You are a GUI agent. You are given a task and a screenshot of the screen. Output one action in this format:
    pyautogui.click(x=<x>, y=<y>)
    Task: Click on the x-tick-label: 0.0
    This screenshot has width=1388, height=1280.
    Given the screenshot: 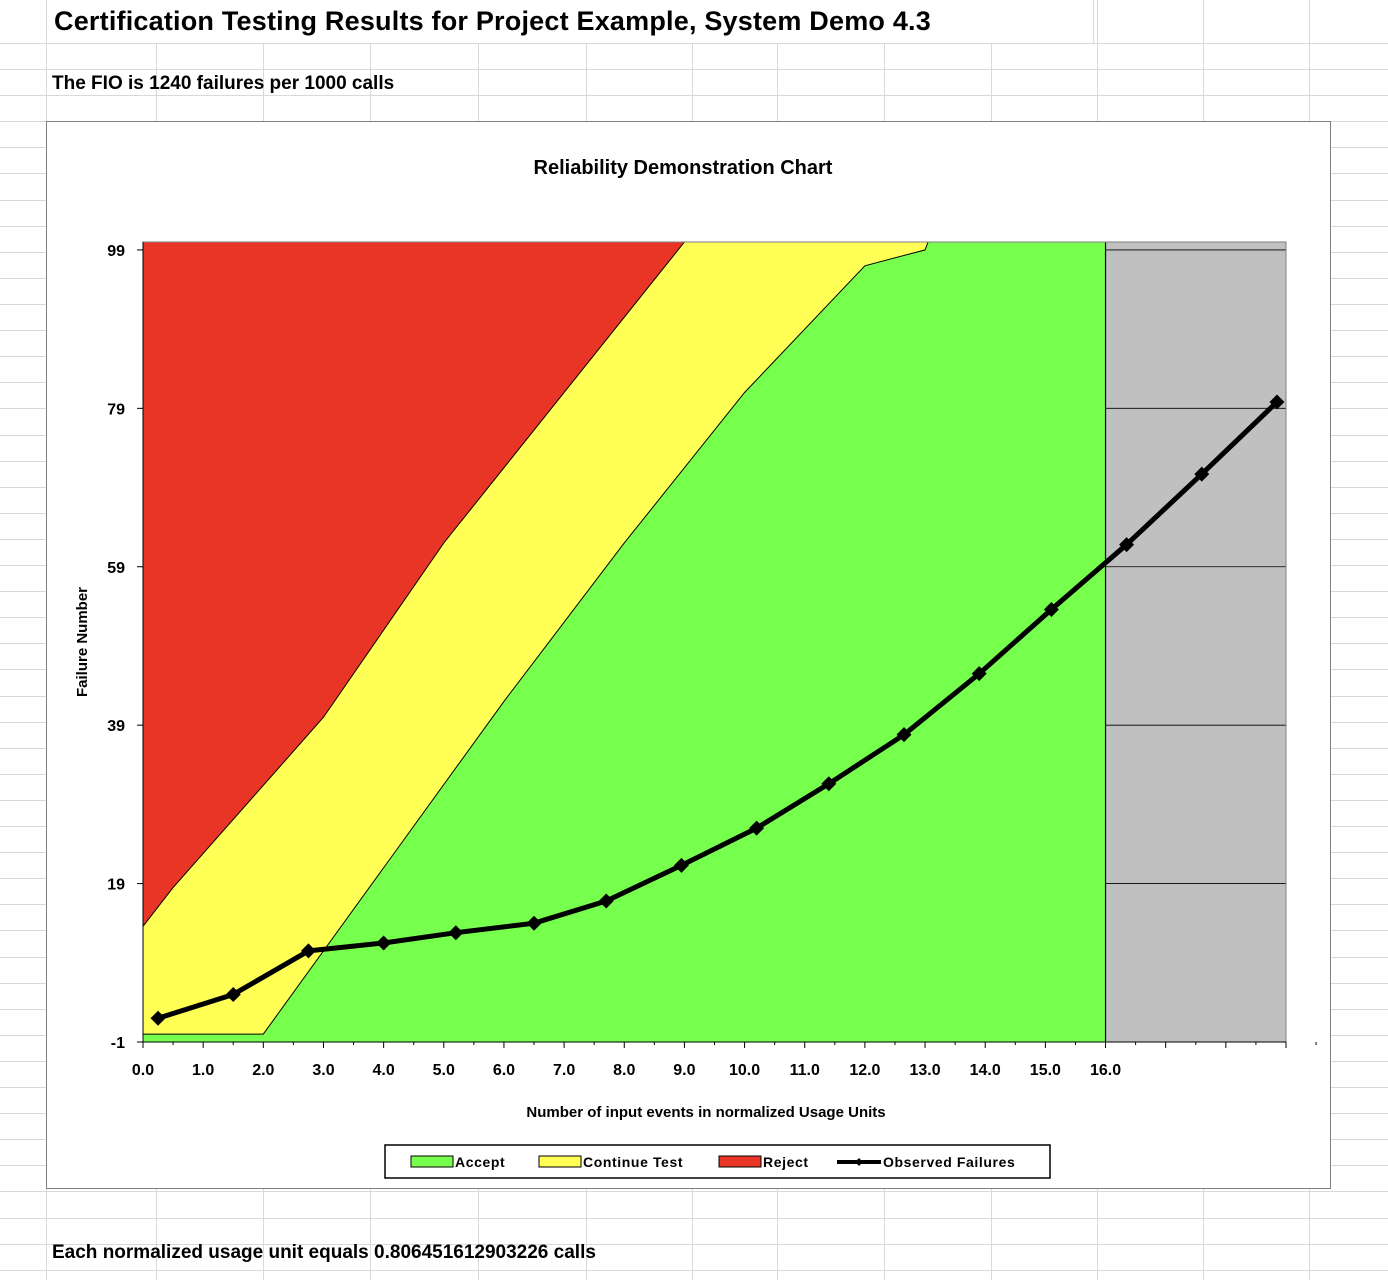 What is the action you would take?
    pyautogui.click(x=143, y=1070)
    